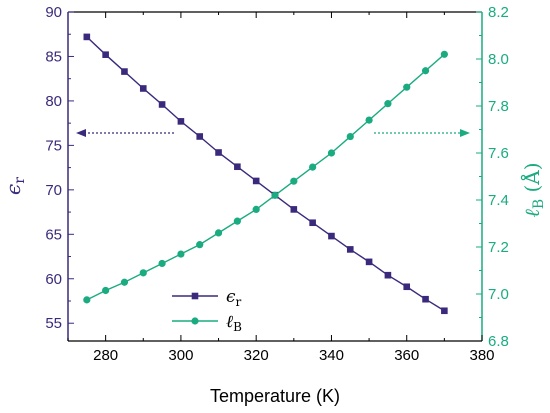 This screenshot has width=550, height=413. I want to click on left-axis-title: ϵr, so click(14, 186).